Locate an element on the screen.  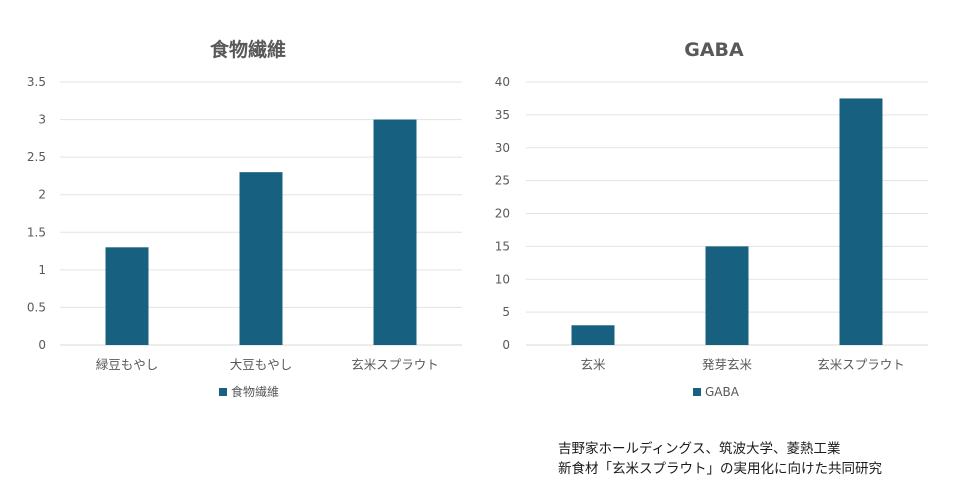
y-tick-label: 35 is located at coordinates (502, 115).